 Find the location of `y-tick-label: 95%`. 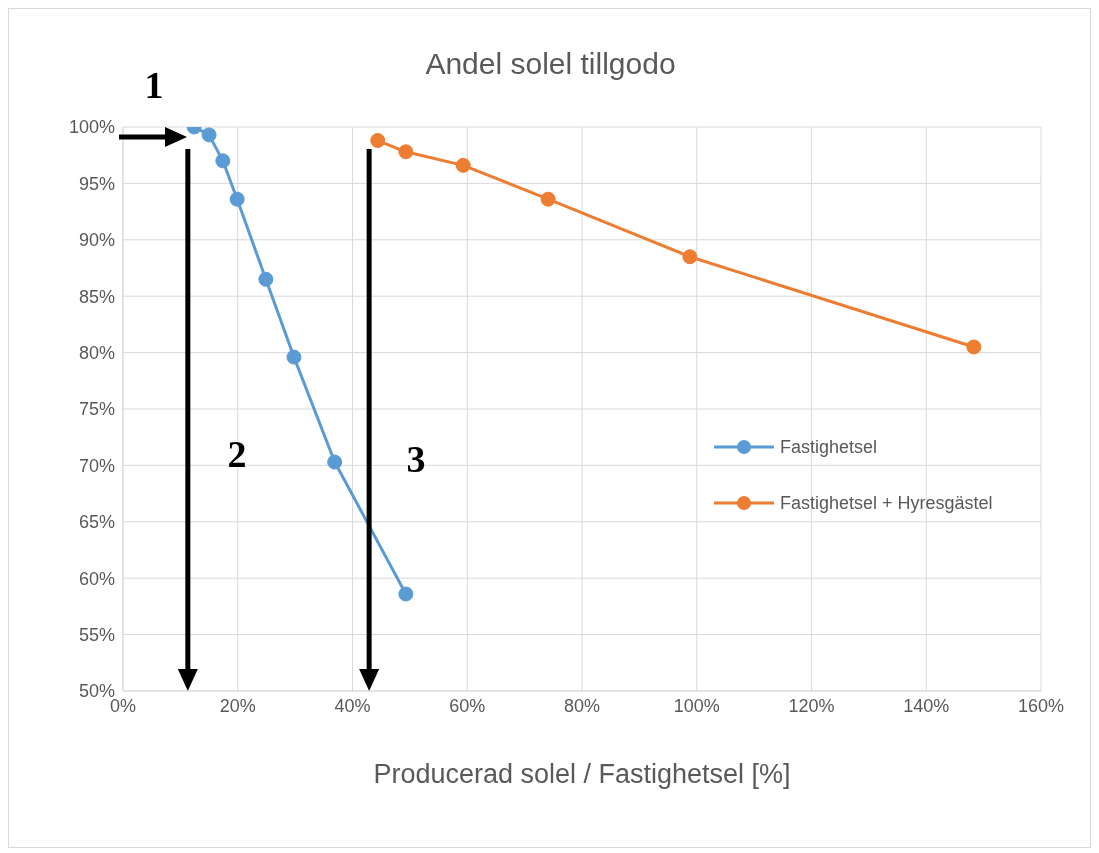

y-tick-label: 95% is located at coordinates (96, 183).